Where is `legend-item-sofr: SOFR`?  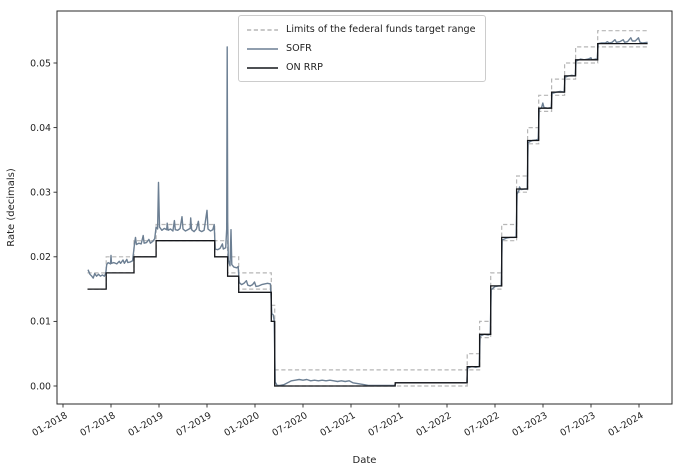 legend-item-sofr: SOFR is located at coordinates (361, 48).